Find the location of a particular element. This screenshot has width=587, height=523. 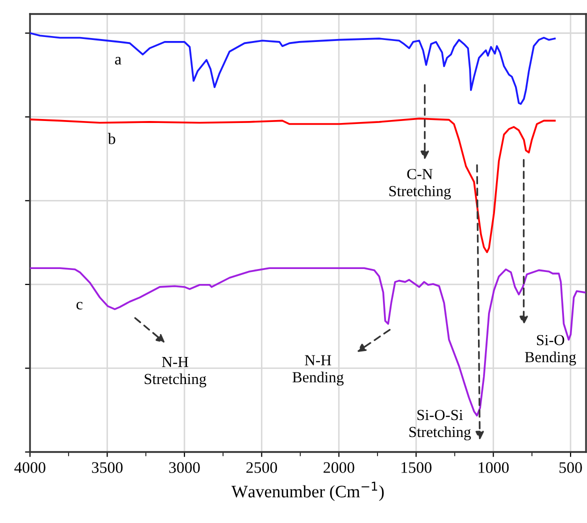

x-tick-label: 2000 is located at coordinates (339, 467).